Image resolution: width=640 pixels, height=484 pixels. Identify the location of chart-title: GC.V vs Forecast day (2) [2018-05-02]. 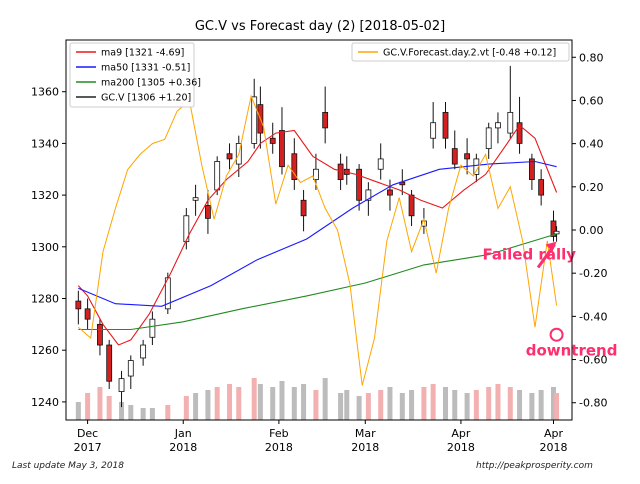
(320, 26).